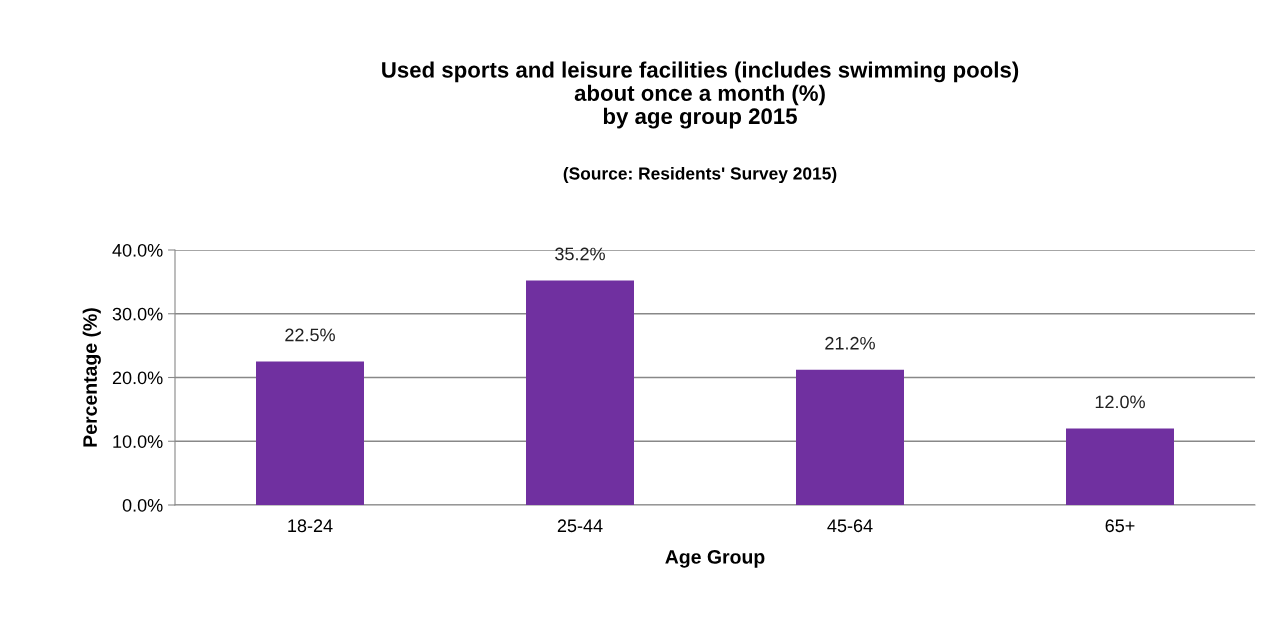 Image resolution: width=1283 pixels, height=617 pixels. I want to click on x-axis-title: Age Group, so click(715, 559).